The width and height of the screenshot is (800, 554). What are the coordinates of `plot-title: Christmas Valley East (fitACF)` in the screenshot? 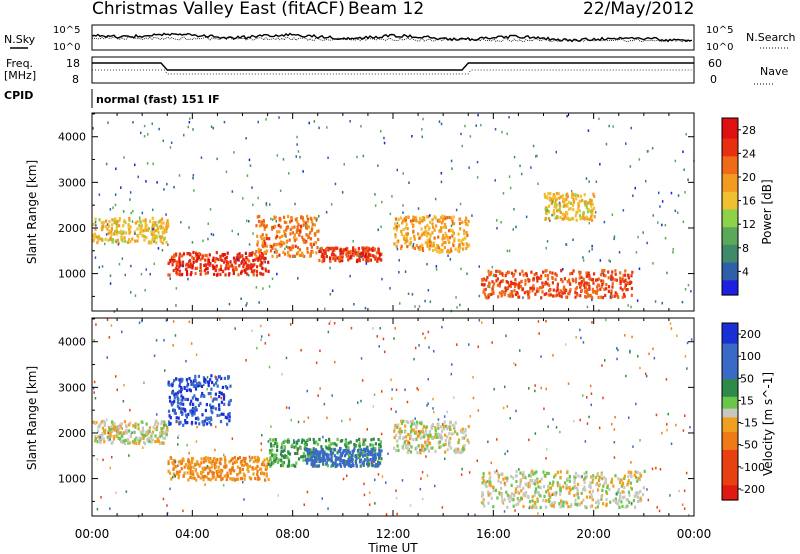 It's located at (218, 9).